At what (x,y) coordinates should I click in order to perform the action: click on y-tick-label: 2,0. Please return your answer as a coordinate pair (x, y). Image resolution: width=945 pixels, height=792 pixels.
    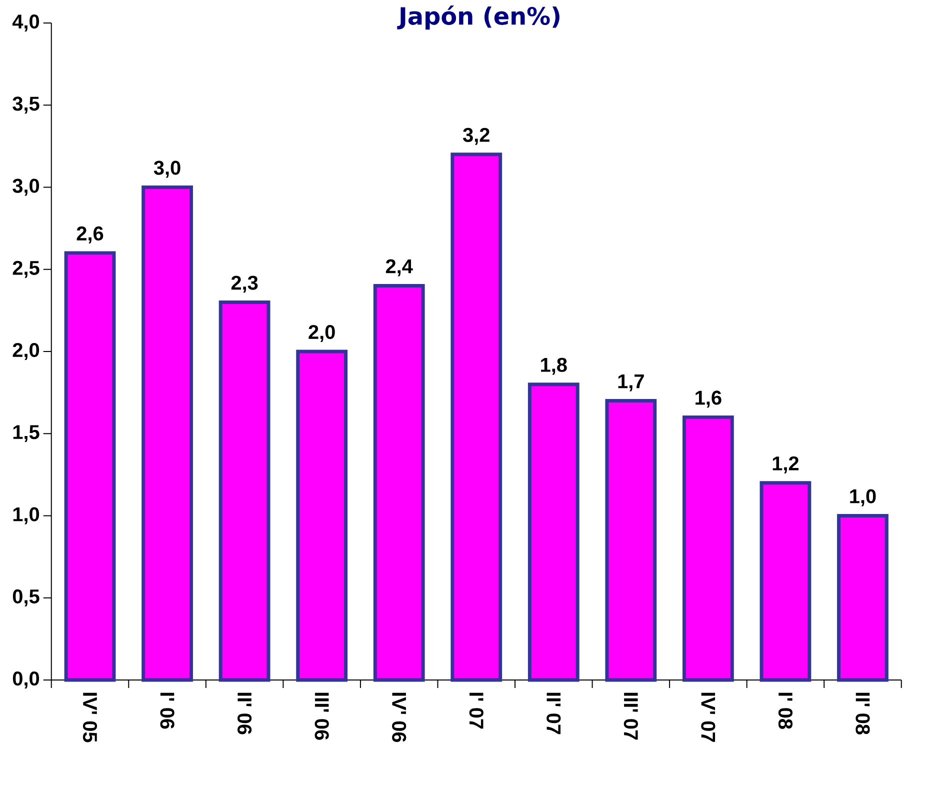
    Looking at the image, I should click on (26, 351).